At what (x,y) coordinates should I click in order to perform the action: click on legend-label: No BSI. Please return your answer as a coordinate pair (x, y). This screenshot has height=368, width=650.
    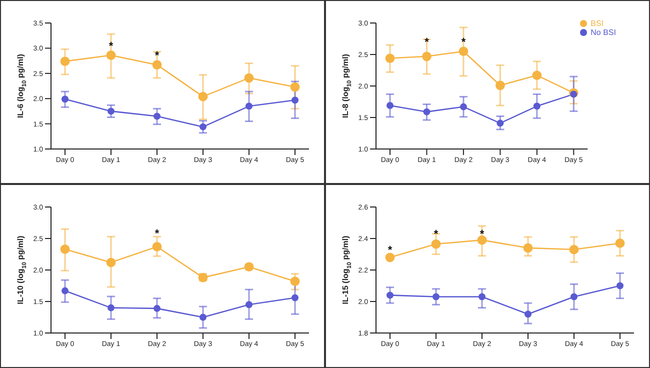
    Looking at the image, I should click on (603, 32).